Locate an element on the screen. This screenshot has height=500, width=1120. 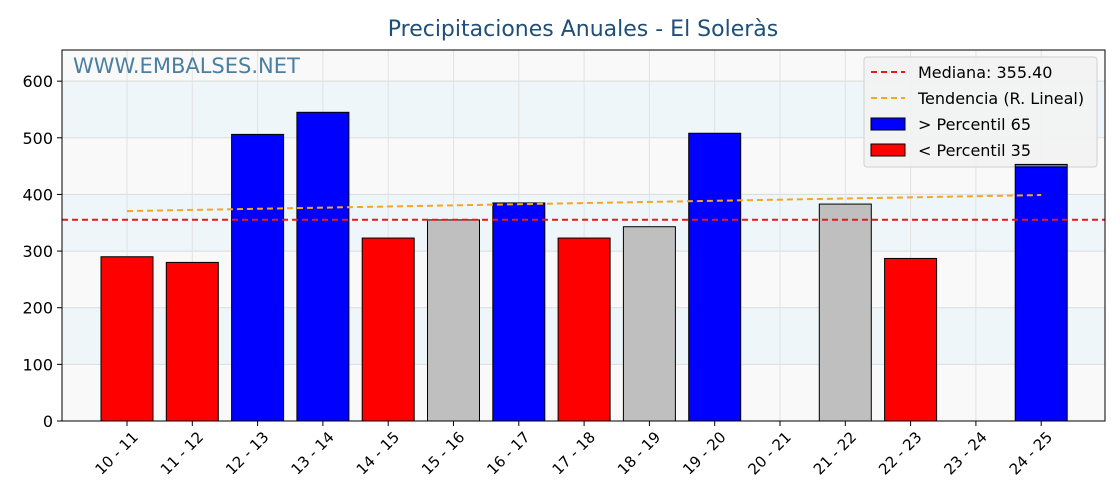
bar-overlap-highlight is located at coordinates (1041, 165).